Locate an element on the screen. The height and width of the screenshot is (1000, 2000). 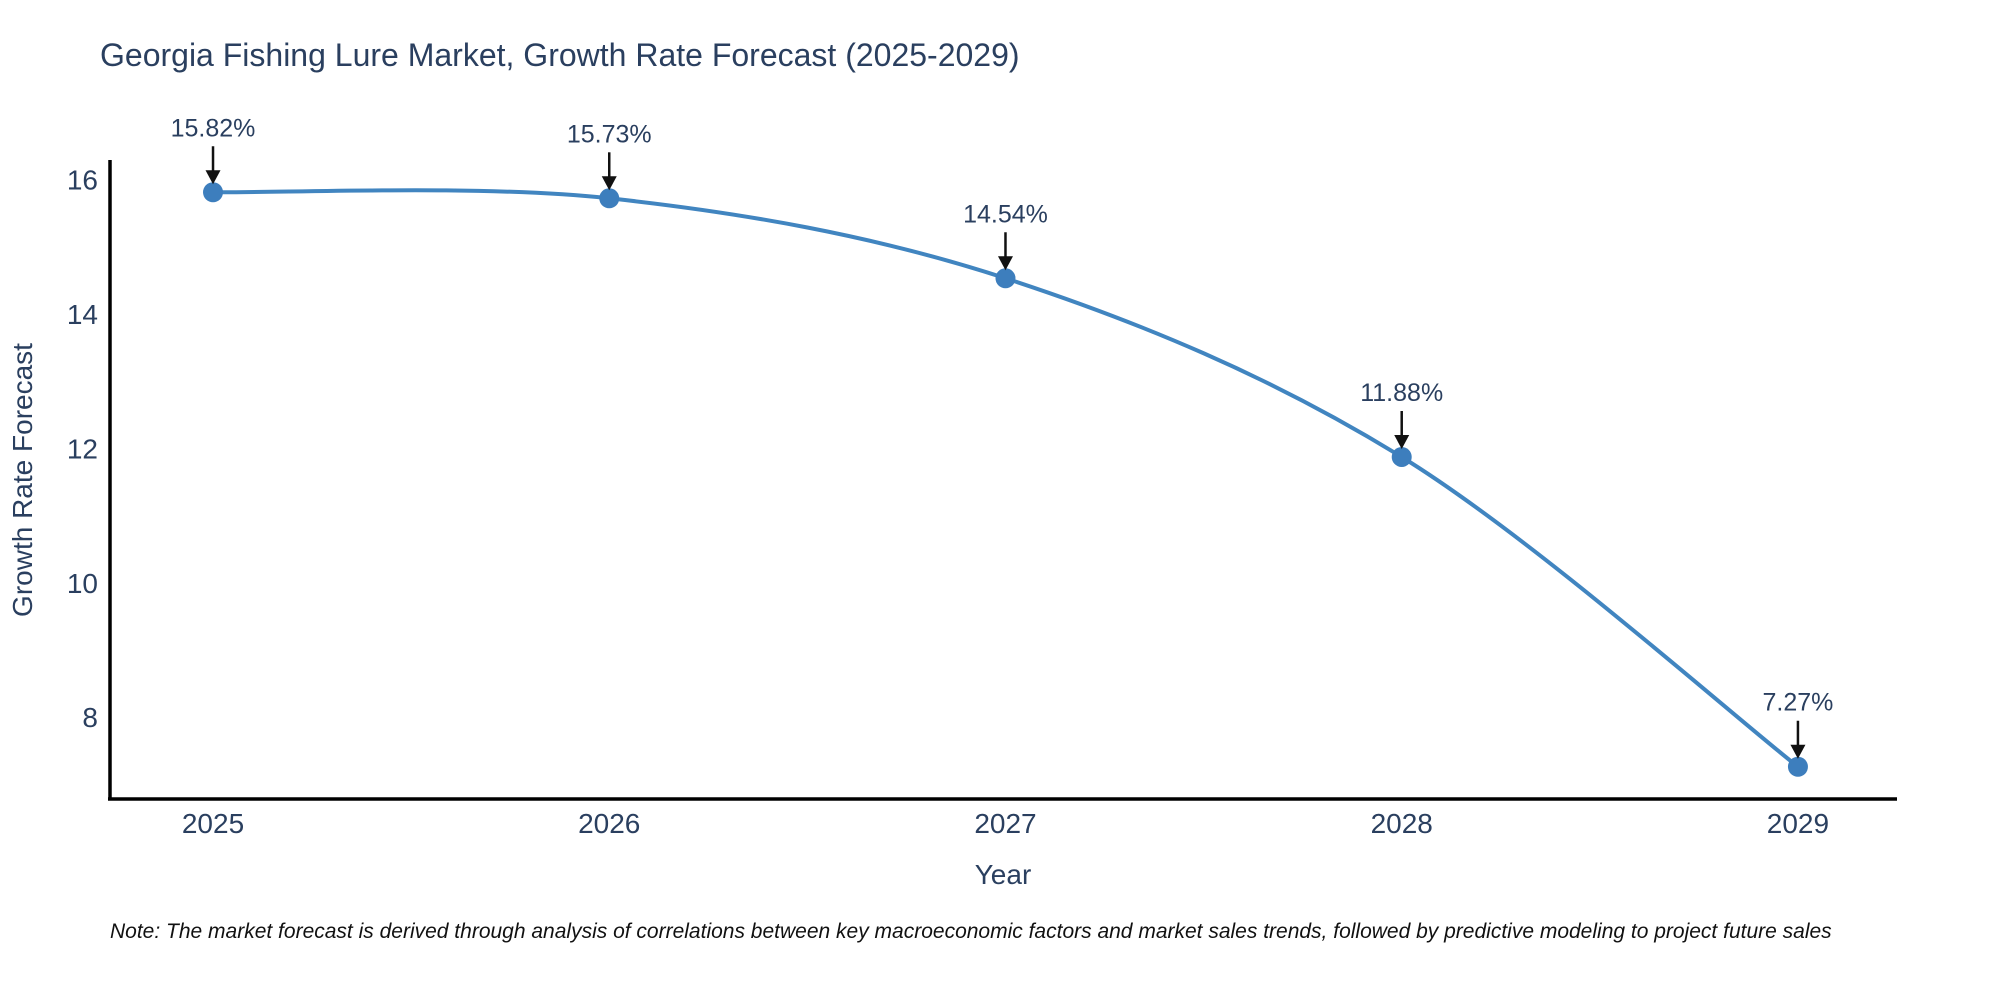
data-point-2026 is located at coordinates (609, 198).